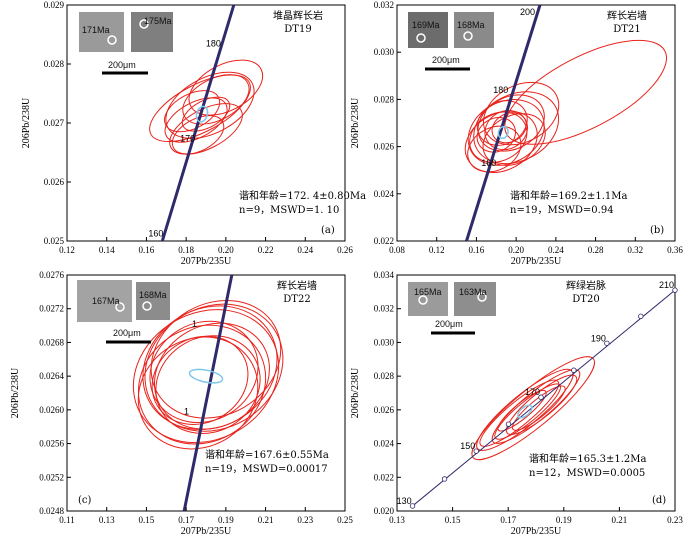 The height and width of the screenshot is (539, 700). Describe the element at coordinates (384, 241) in the screenshot. I see `panel-b-y-tick-1: 0.022` at that location.